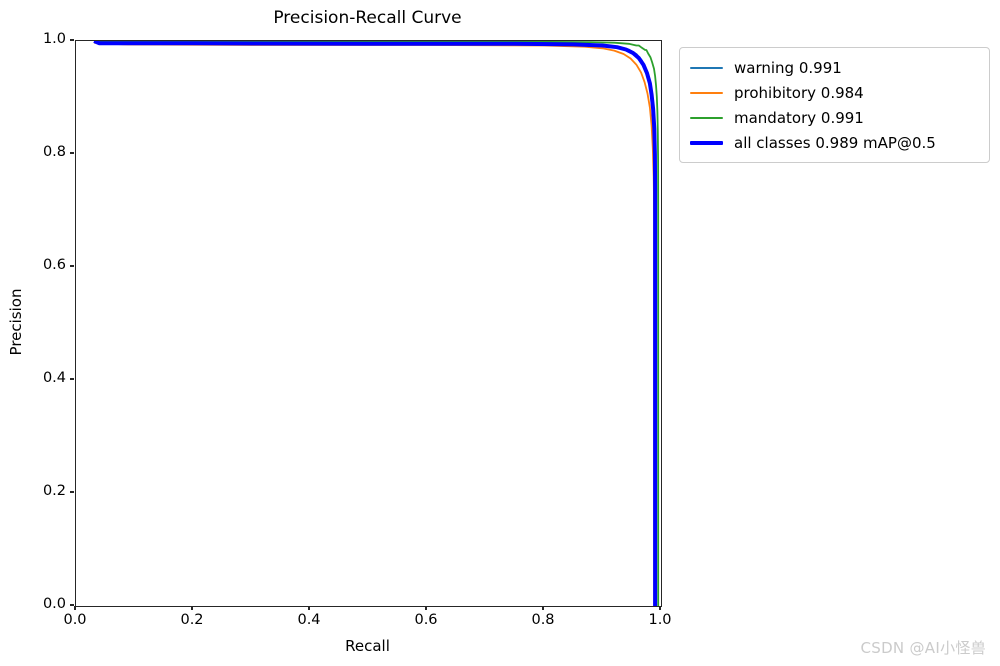 The image size is (1000, 666). Describe the element at coordinates (923, 648) in the screenshot. I see `watermark: CSDN @AI小怪兽` at that location.